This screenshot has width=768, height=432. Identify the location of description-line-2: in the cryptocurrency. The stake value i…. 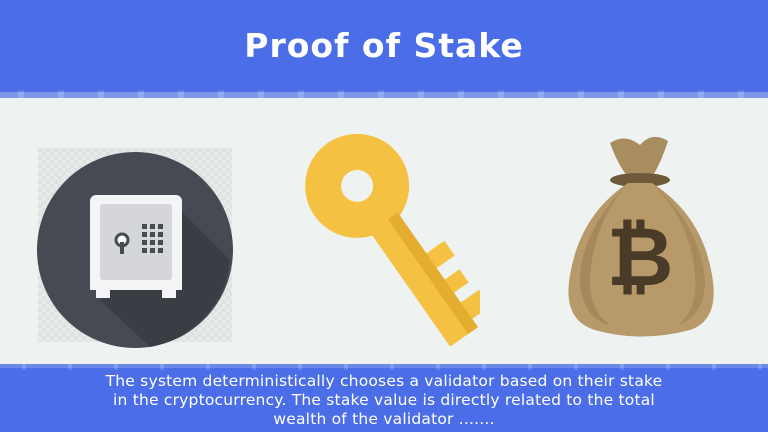
(384, 400).